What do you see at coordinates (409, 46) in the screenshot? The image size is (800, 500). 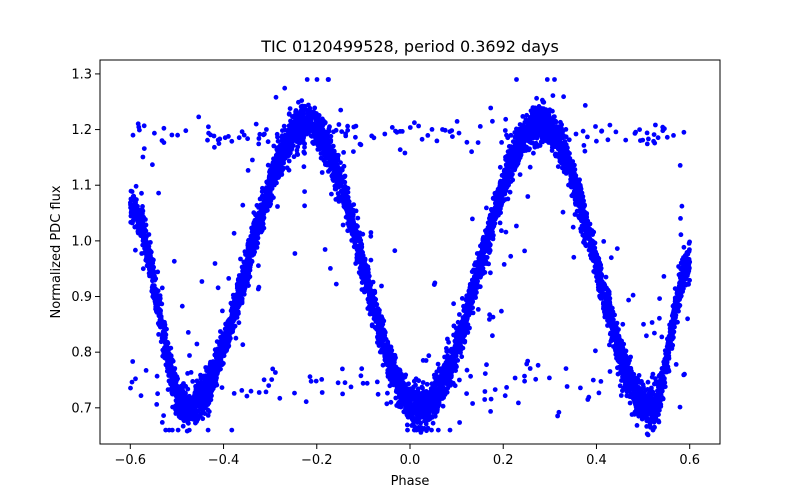 I see `chart-title: TIC 0120499528, period 0.3692 days` at bounding box center [409, 46].